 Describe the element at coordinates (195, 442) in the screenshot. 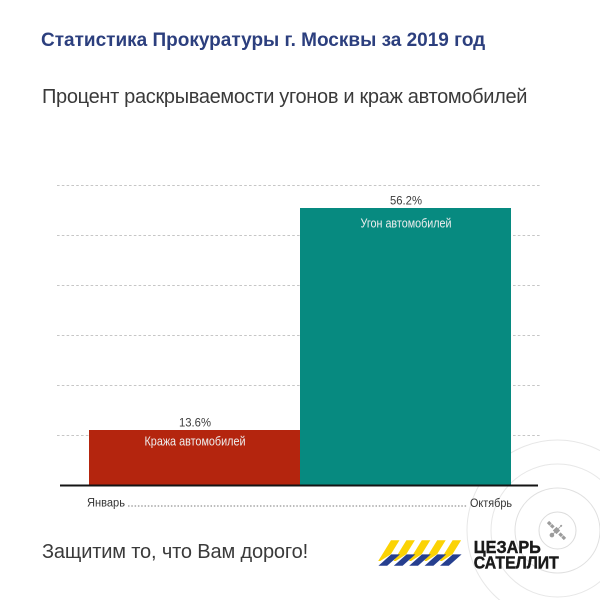

I see `svg-text: Кража автомобилей` at that location.